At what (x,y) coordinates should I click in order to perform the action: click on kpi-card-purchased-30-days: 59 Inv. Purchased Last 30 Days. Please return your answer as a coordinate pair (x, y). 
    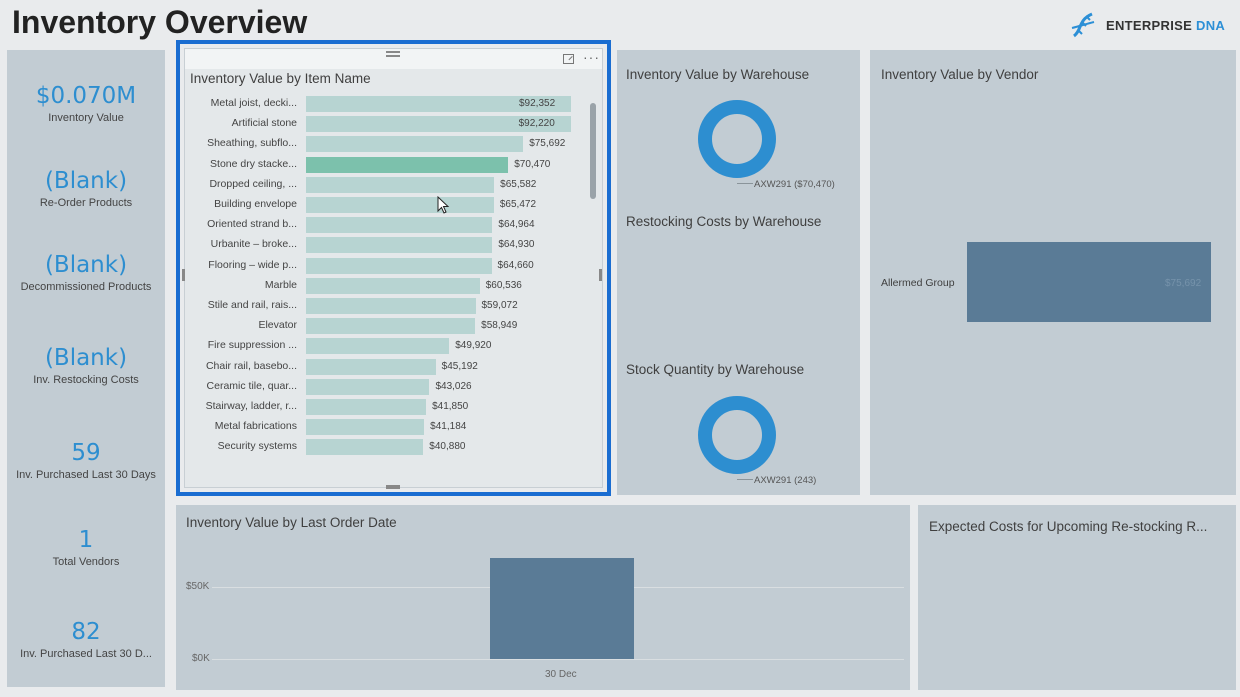
    Looking at the image, I should click on (86, 460).